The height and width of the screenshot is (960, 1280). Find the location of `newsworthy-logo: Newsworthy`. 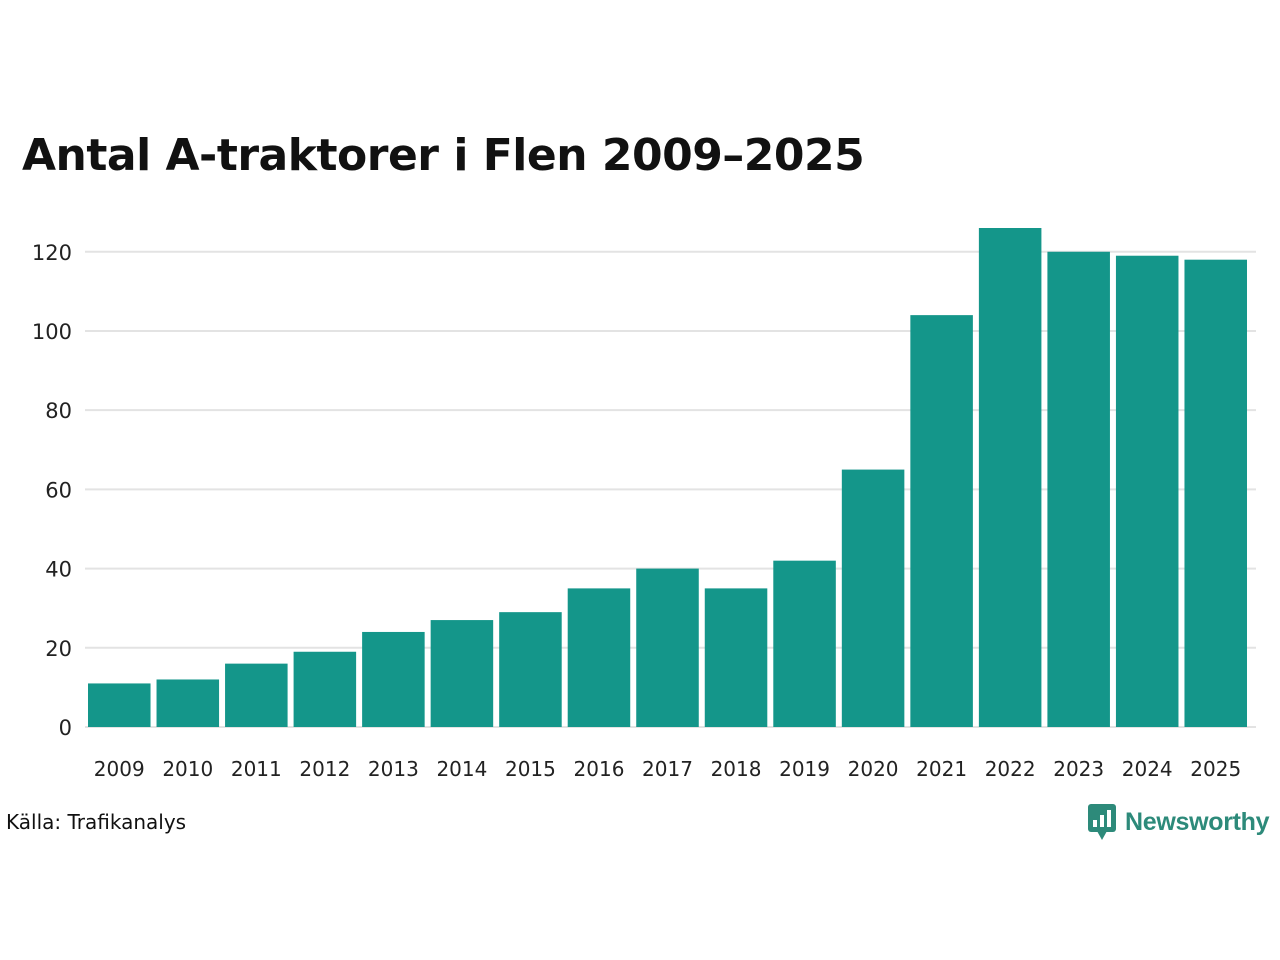

newsworthy-logo: Newsworthy is located at coordinates (1179, 822).